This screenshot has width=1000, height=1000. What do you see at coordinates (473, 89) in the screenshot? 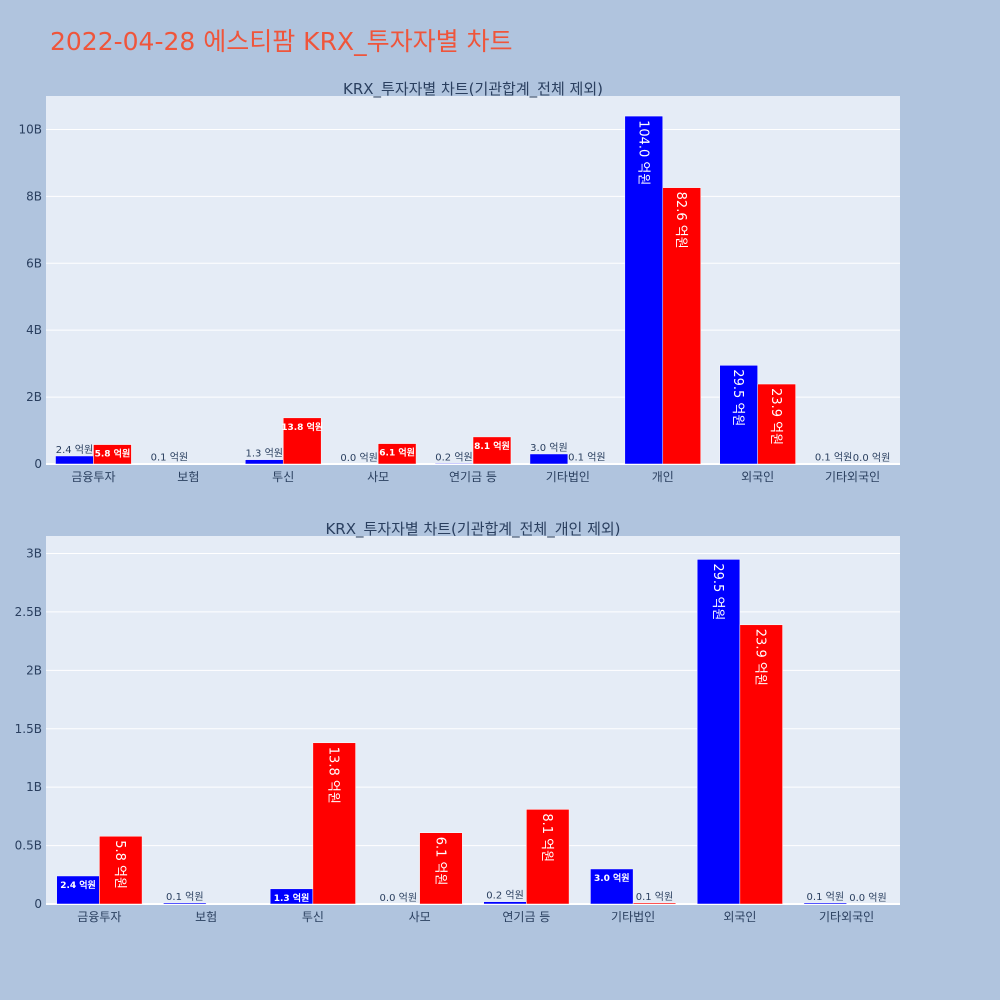
I see `chart-title: KRX_투자자별 차트(기관합계_전체 제외)` at bounding box center [473, 89].